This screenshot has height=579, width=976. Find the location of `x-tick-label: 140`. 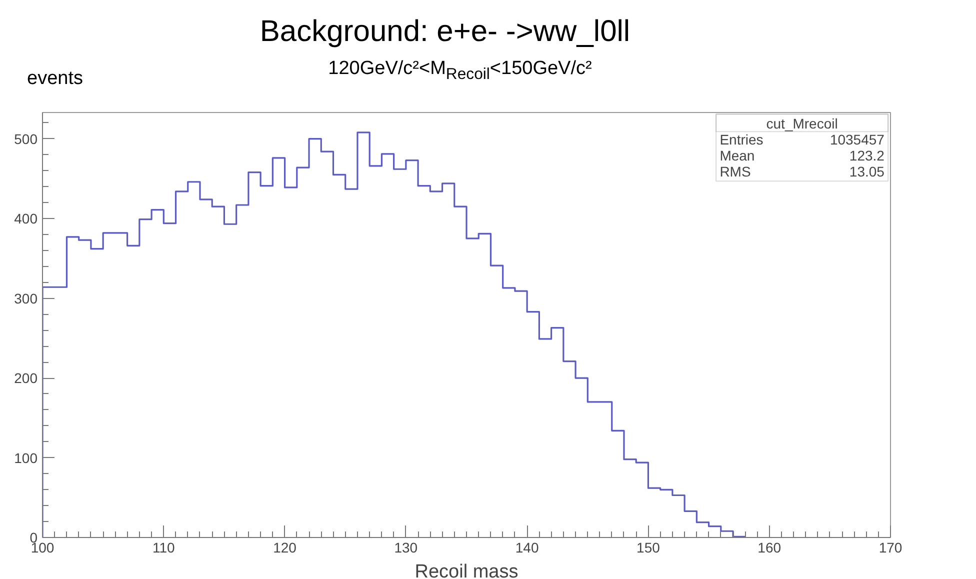

x-tick-label: 140 is located at coordinates (527, 548).